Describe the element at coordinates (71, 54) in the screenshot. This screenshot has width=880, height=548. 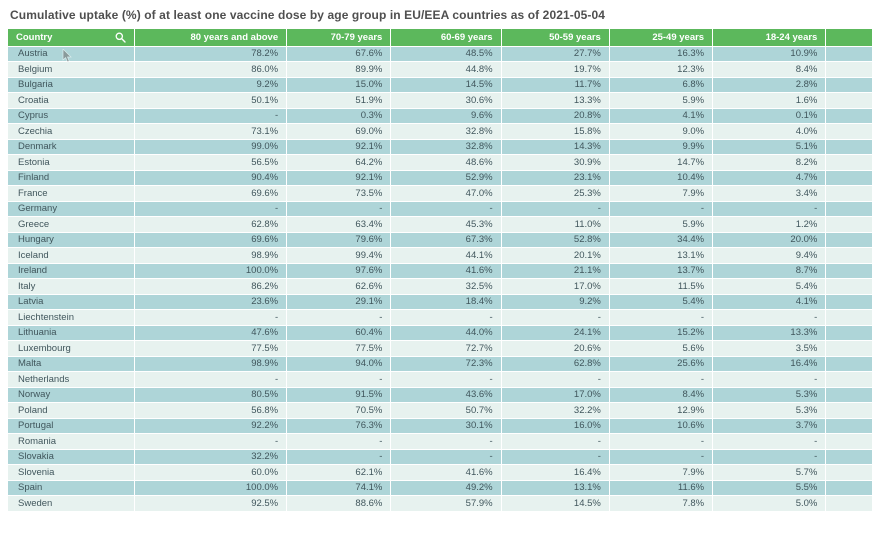
I see `country-cell: Austria` at that location.